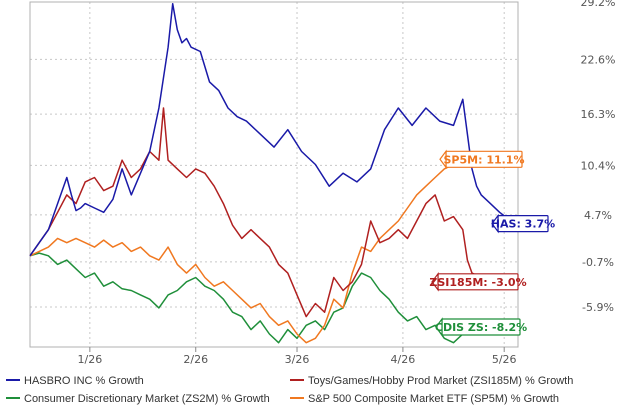 This screenshot has height=413, width=620. Describe the element at coordinates (598, 4) in the screenshot. I see `y-tick-label: 29.2%` at that location.